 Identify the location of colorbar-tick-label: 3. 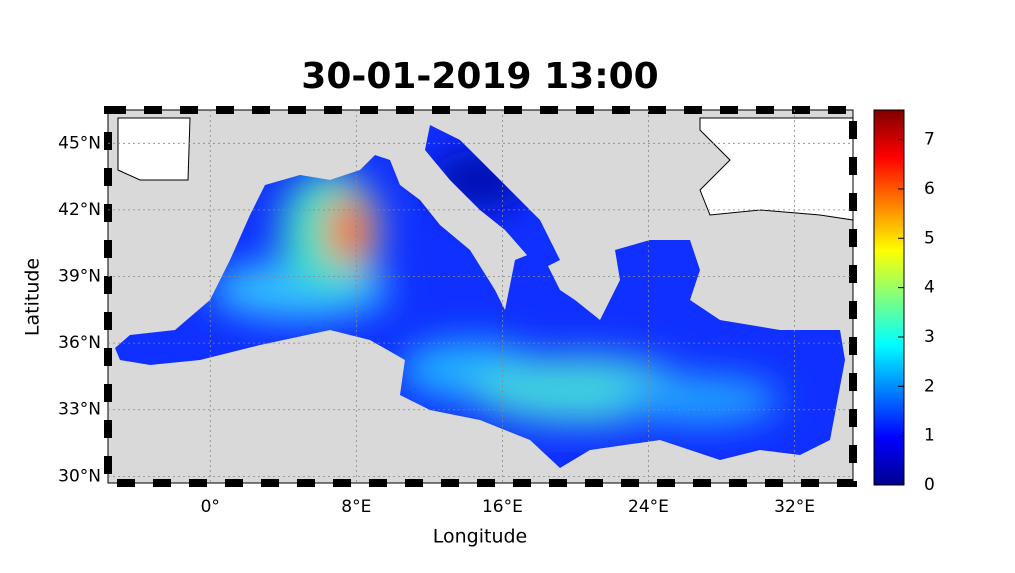
(929, 337).